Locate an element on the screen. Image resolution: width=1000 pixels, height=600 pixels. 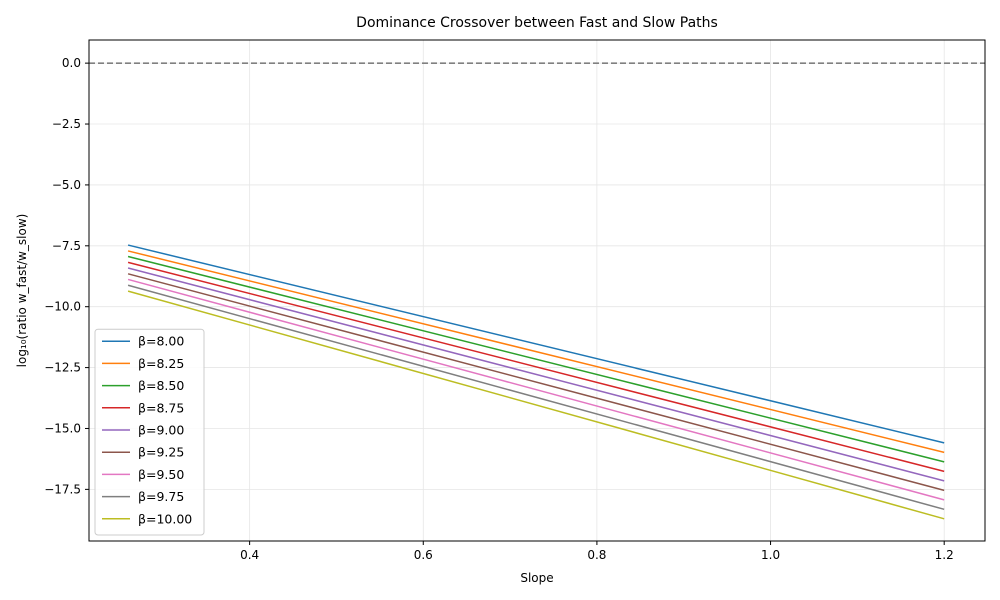
legend-label: β=10.00 is located at coordinates (165, 518).